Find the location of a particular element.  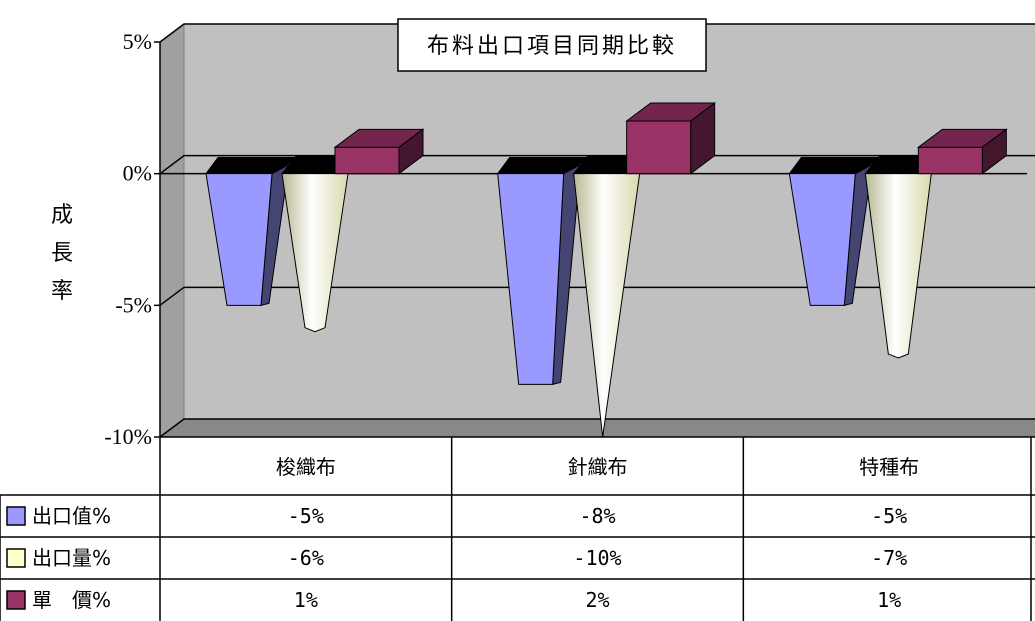

legend-label: 出口量% is located at coordinates (71, 558).